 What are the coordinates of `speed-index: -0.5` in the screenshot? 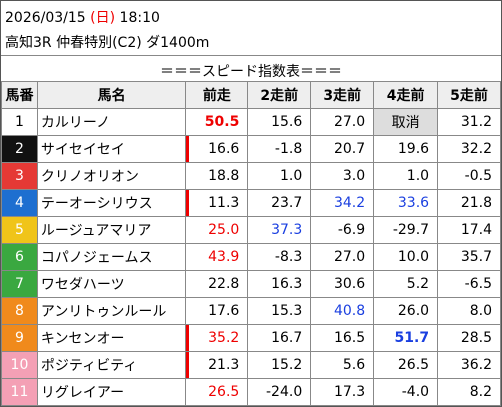 It's located at (469, 176).